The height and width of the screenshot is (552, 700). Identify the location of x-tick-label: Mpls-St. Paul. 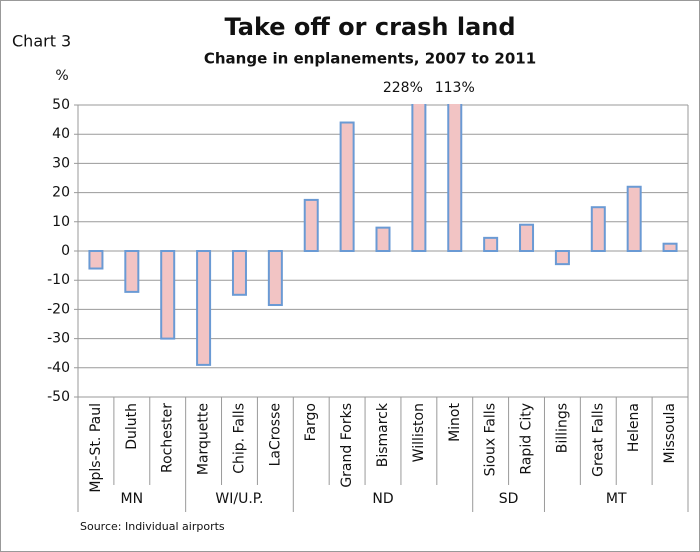
(96, 448).